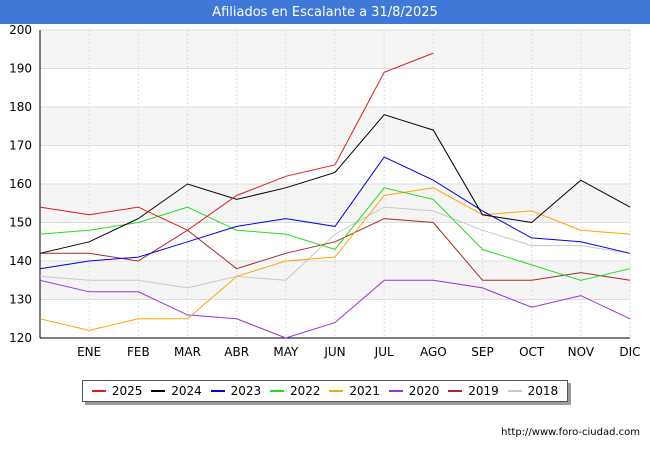  Describe the element at coordinates (483, 391) in the screenshot. I see `legend-label: 2019` at that location.